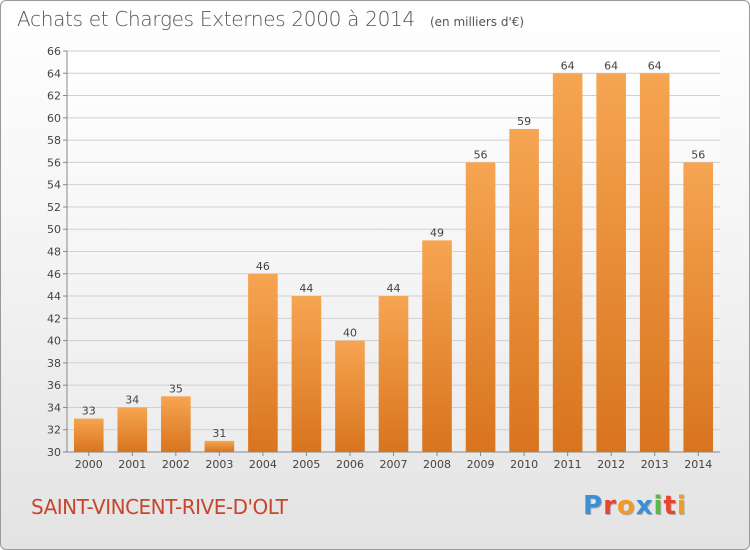  What do you see at coordinates (132, 399) in the screenshot?
I see `data-label: 34` at bounding box center [132, 399].